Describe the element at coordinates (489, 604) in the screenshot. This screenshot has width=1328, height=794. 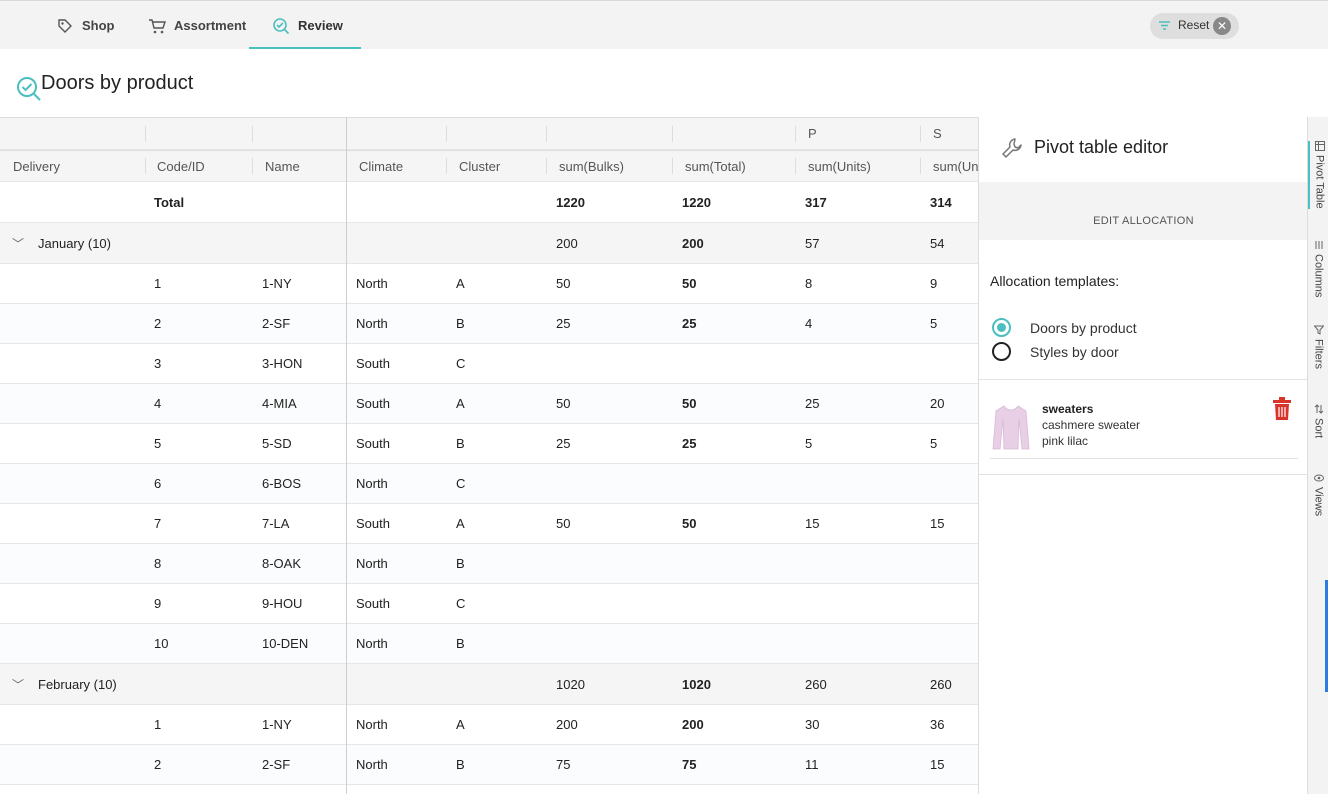
I see `table-row: 9 9-HOU South C` at that location.